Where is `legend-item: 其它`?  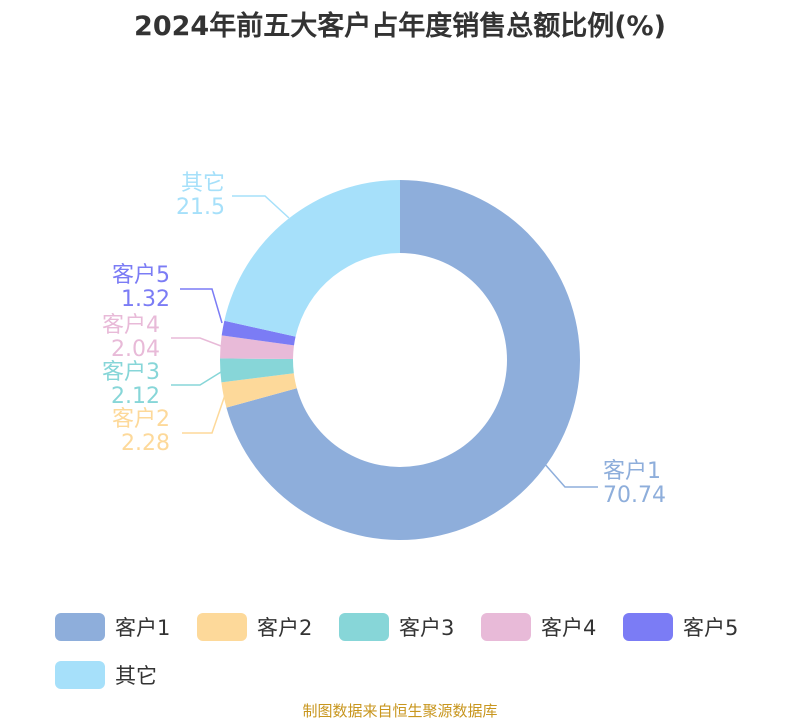
legend-item: 其它 is located at coordinates (106, 675).